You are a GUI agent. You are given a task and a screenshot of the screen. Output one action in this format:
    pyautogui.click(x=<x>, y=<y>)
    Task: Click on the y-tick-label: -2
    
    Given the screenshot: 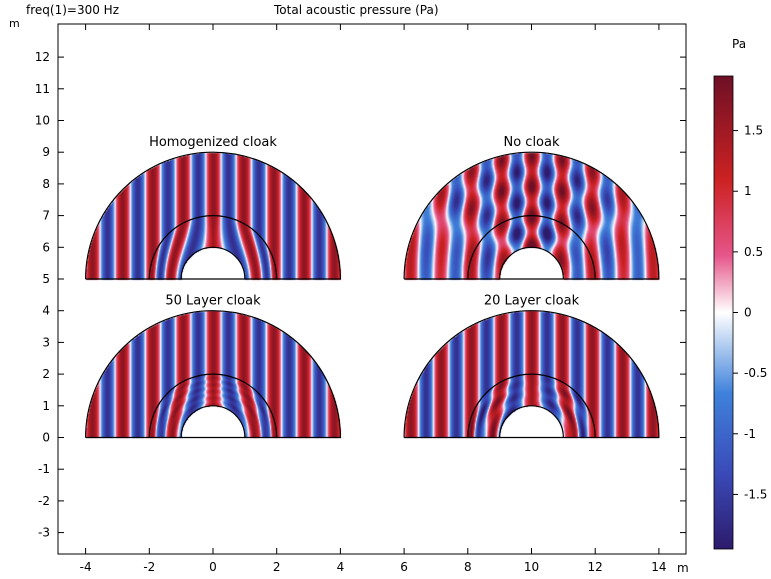 What is the action you would take?
    pyautogui.click(x=44, y=501)
    